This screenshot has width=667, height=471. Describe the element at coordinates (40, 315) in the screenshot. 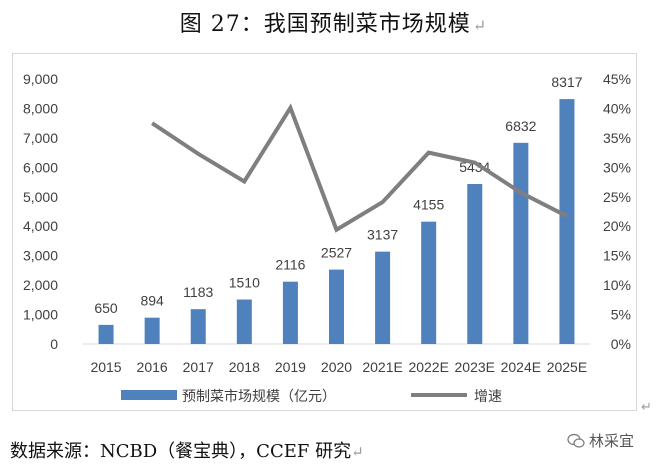

I see `y-left-tick-label: 1,000` at that location.